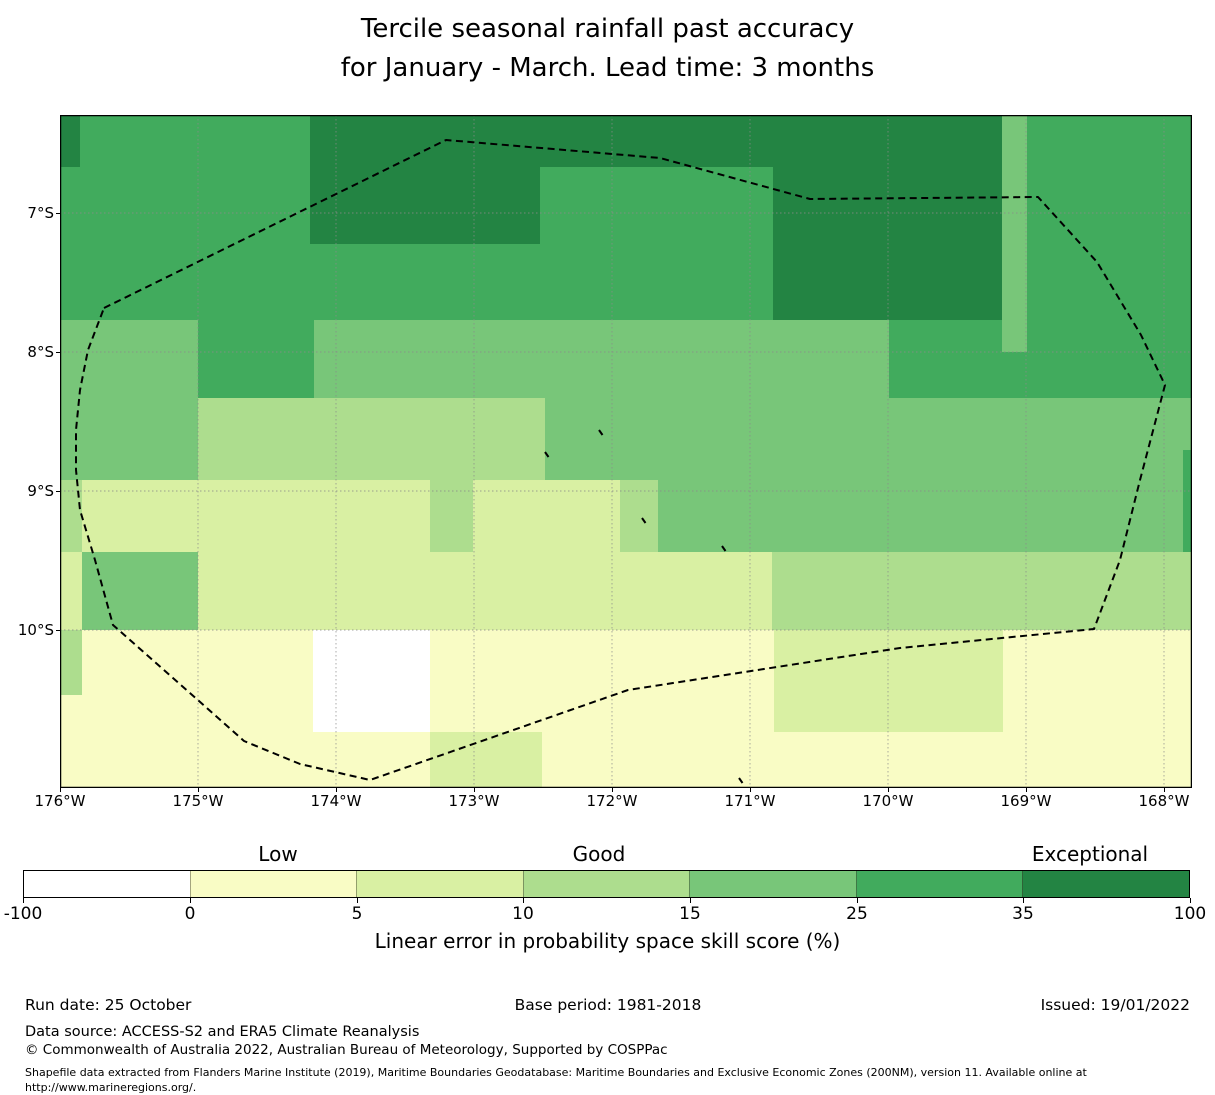 The image size is (1215, 1095). Describe the element at coordinates (857, 914) in the screenshot. I see `colorbar-tick-label: 25` at that location.